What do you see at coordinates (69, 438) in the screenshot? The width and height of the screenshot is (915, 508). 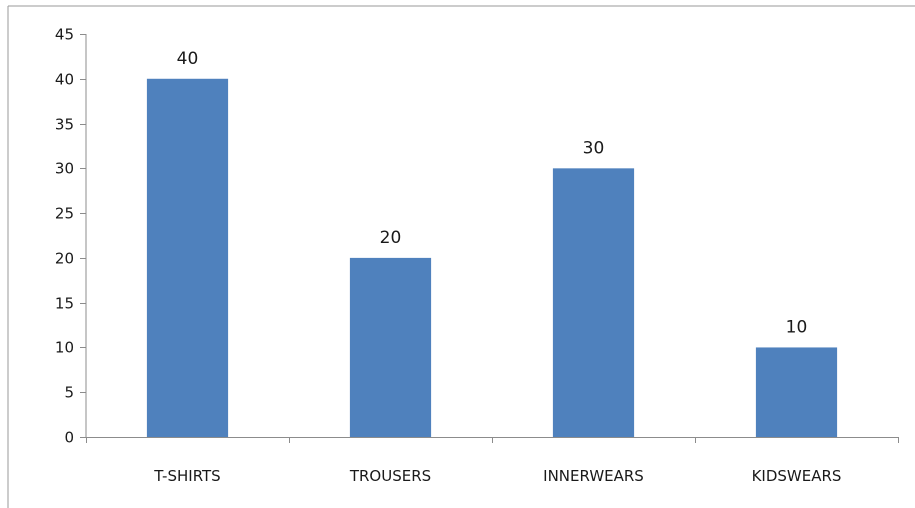 I see `y-tick-label: 0` at bounding box center [69, 438].